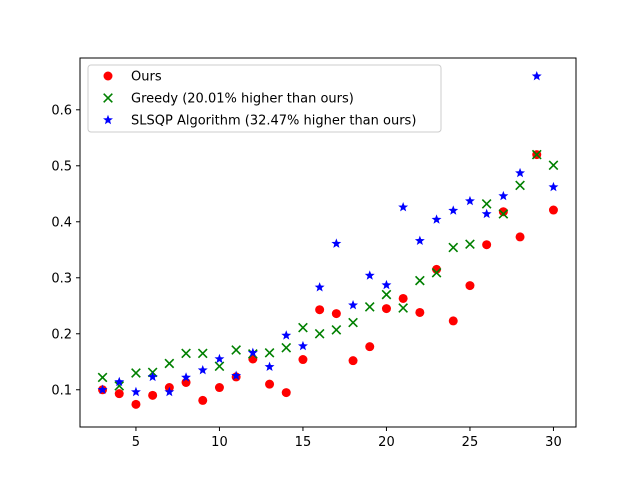 The height and width of the screenshot is (480, 640). Describe the element at coordinates (242, 99) in the screenshot. I see `legend-label: Greedy (20.01% higher than ours)` at that location.